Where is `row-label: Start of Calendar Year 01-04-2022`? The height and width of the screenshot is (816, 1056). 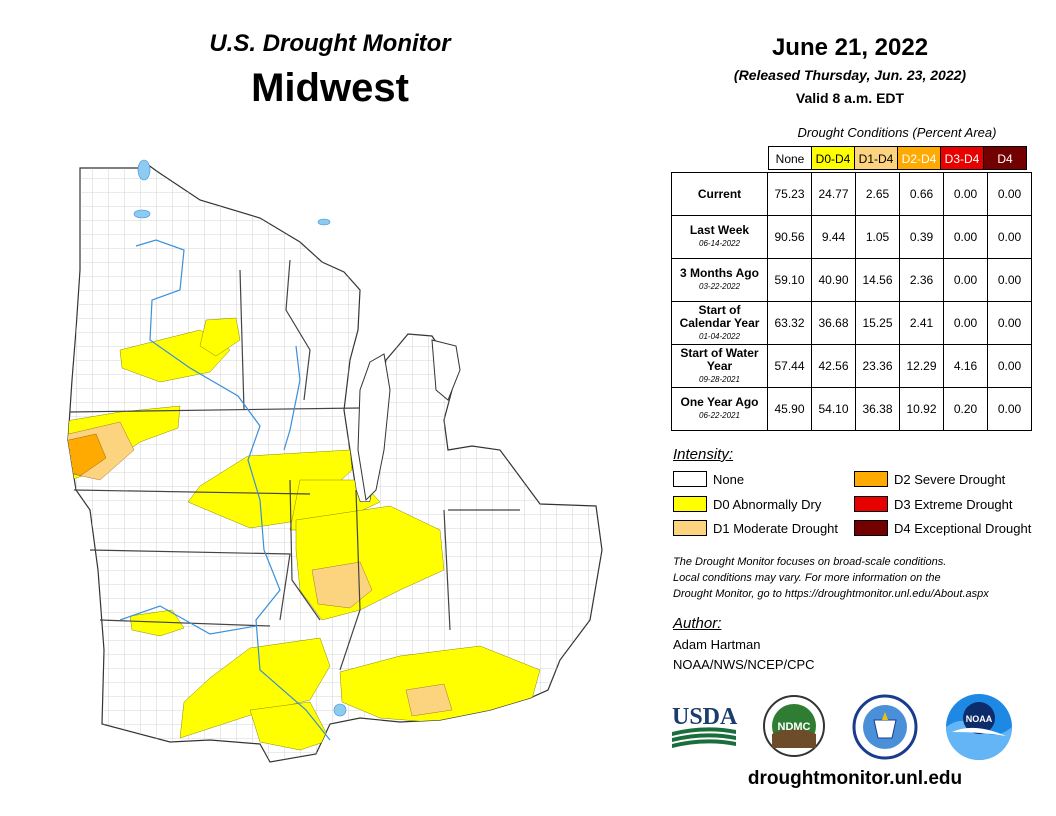
row-label: Start of Calendar Year 01-04-2022 is located at coordinates (719, 323).